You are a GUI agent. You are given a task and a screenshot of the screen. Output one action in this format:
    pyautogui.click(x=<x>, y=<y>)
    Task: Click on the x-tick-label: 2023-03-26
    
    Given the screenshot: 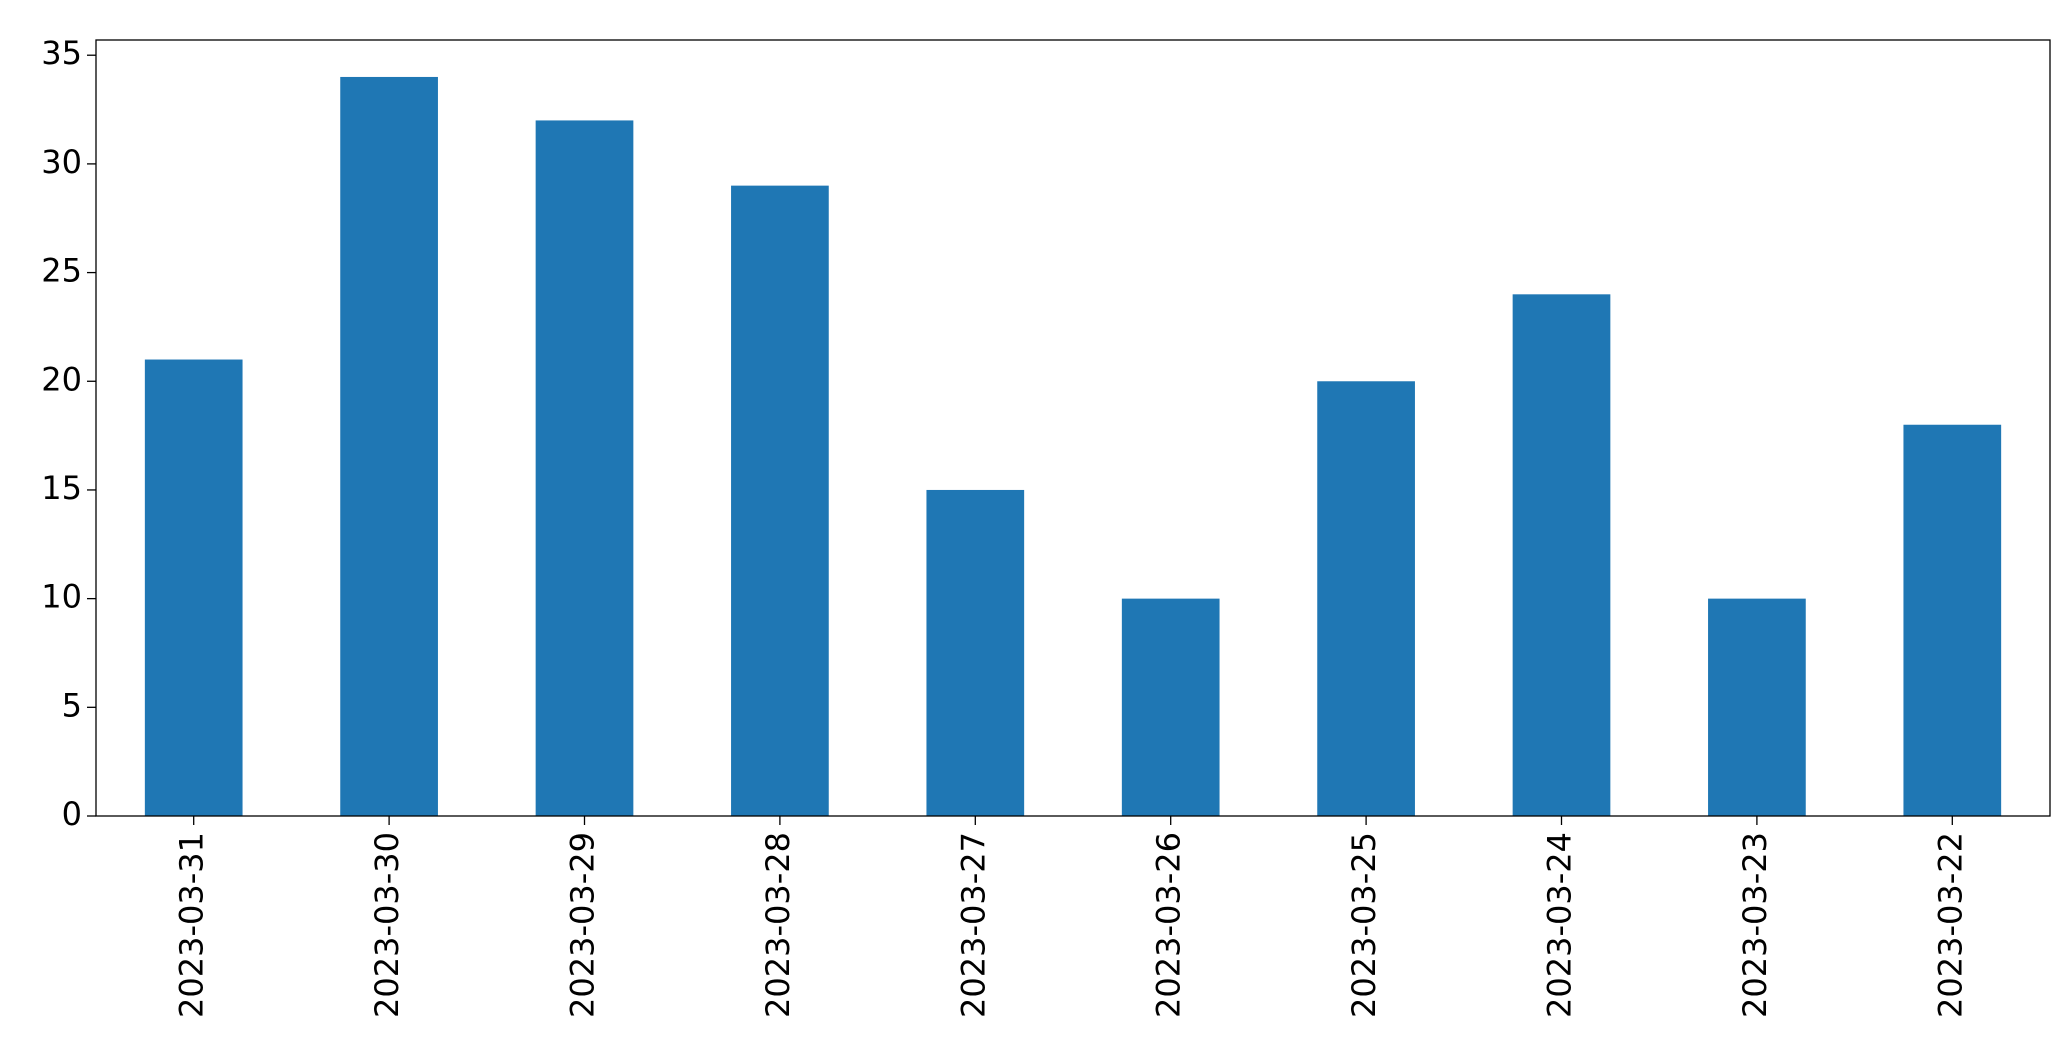 What is the action you would take?
    pyautogui.click(x=1169, y=925)
    